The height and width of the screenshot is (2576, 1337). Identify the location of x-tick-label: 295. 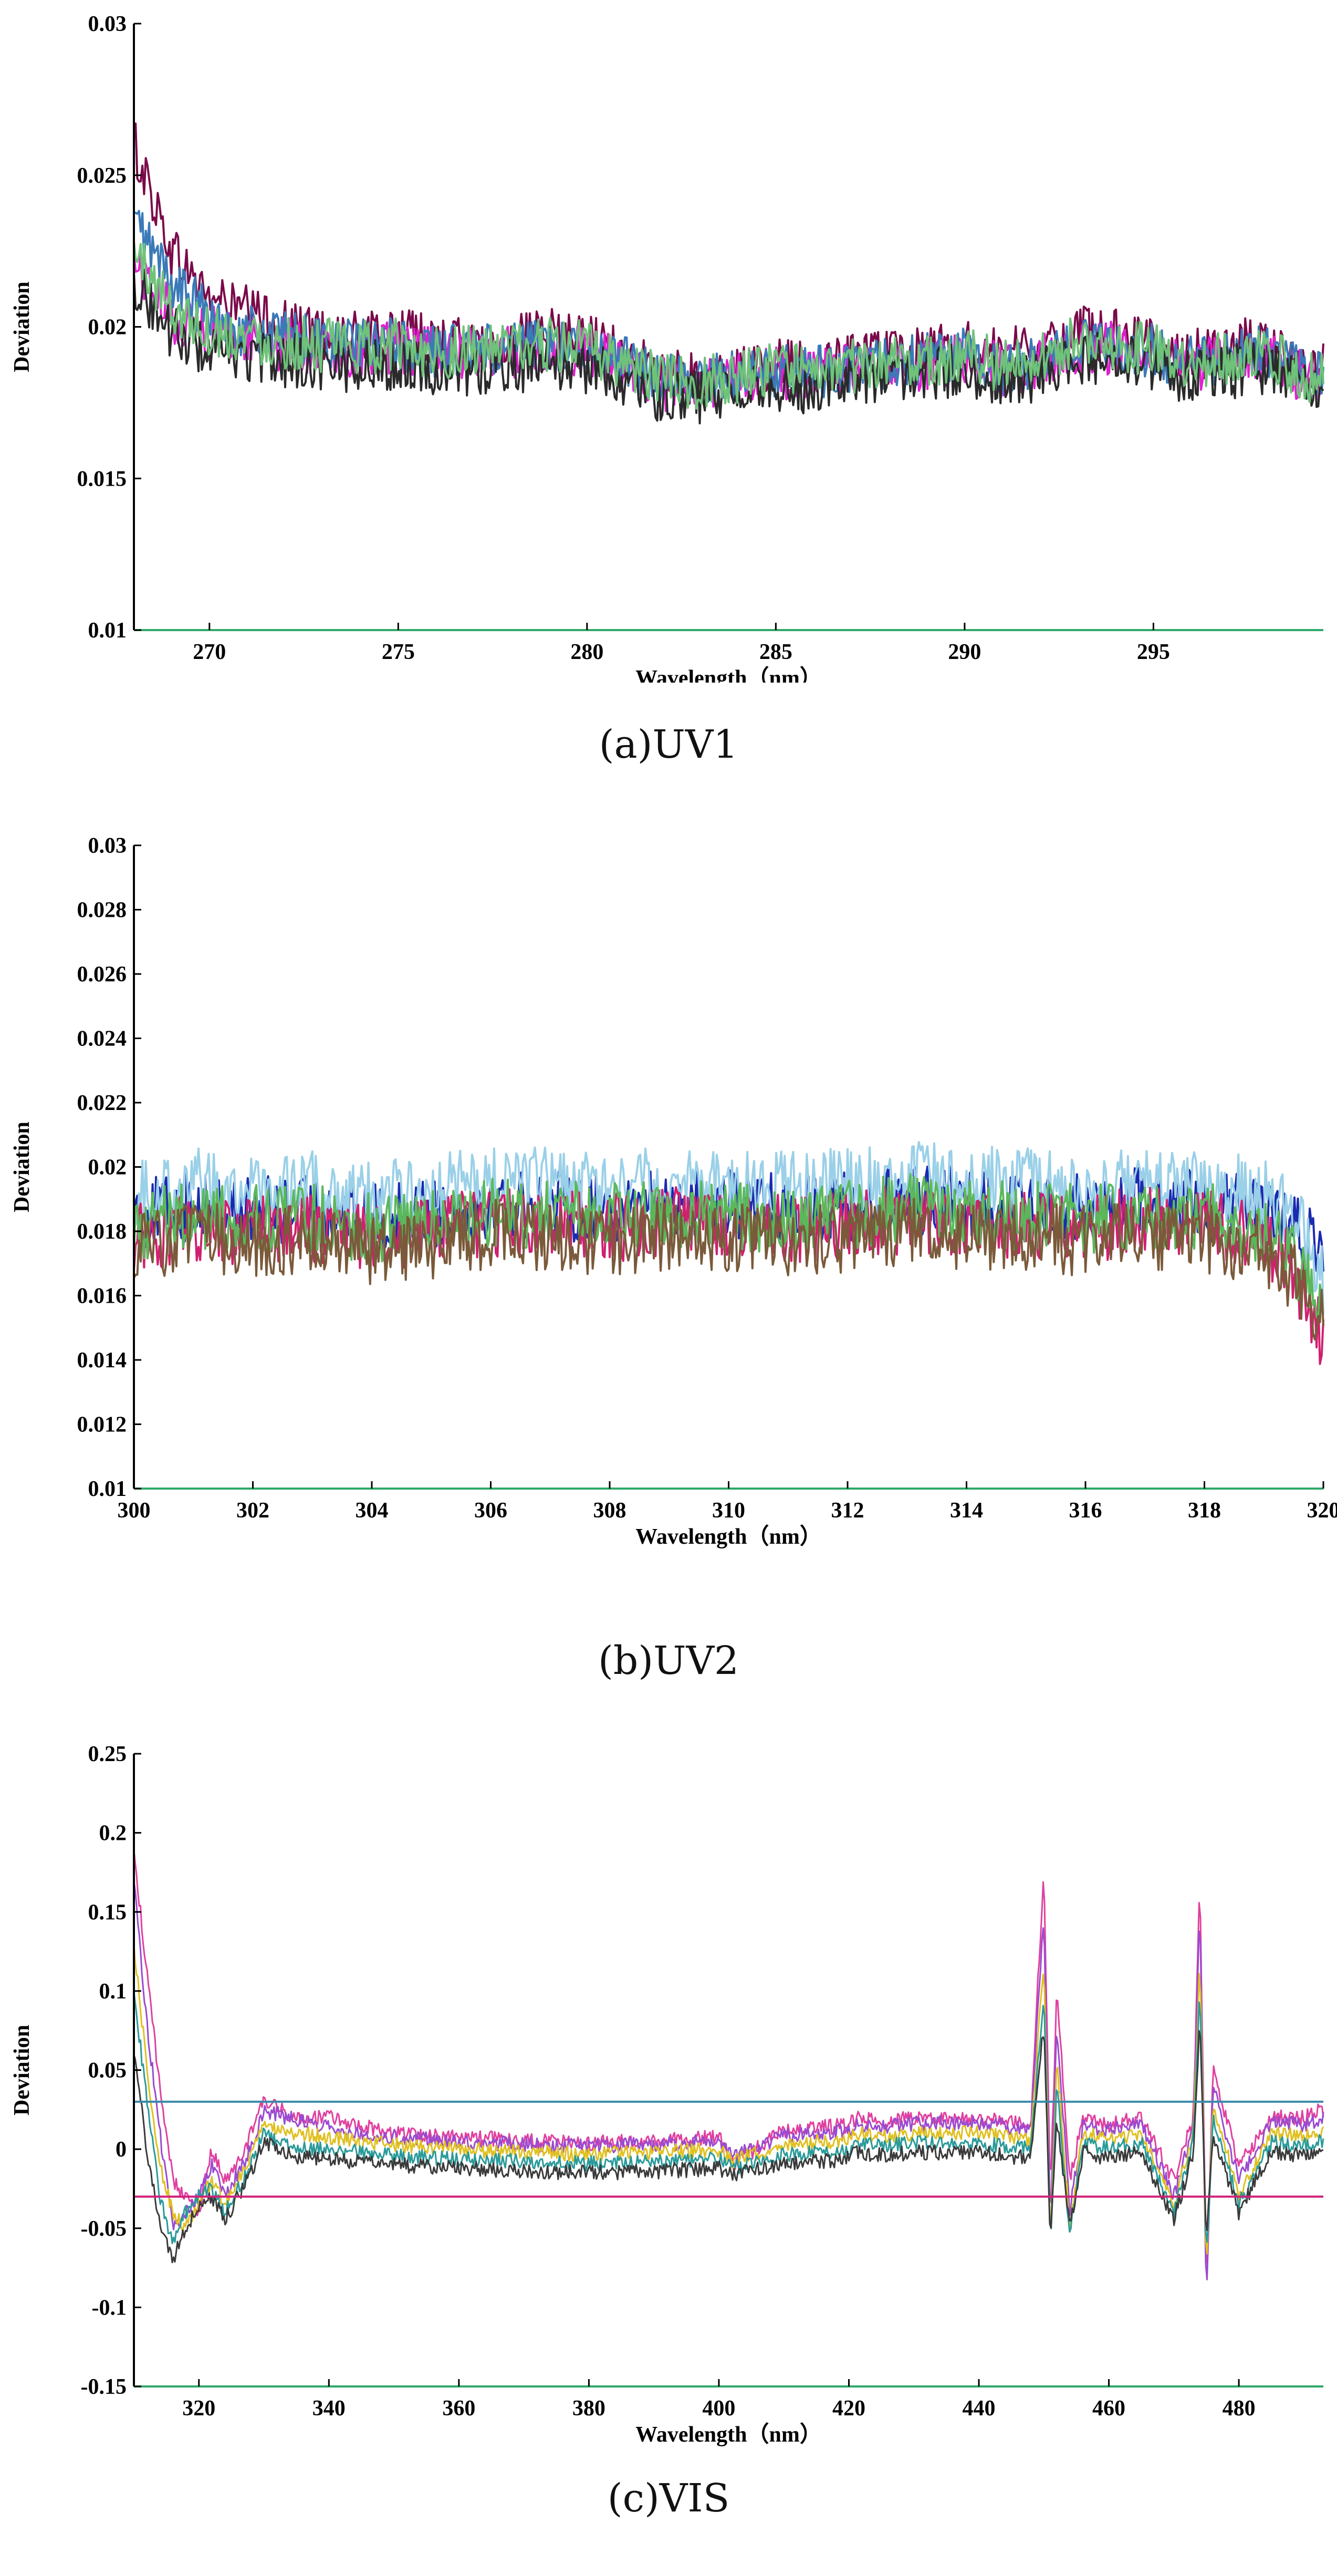
(1154, 652).